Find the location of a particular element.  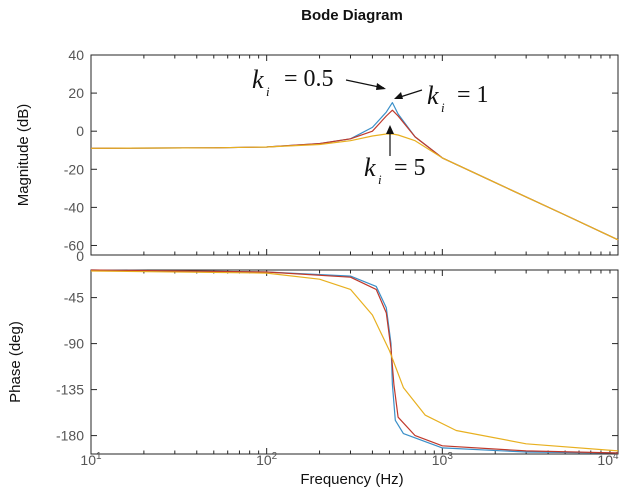

chart-title: Bode Diagram is located at coordinates (352, 15).